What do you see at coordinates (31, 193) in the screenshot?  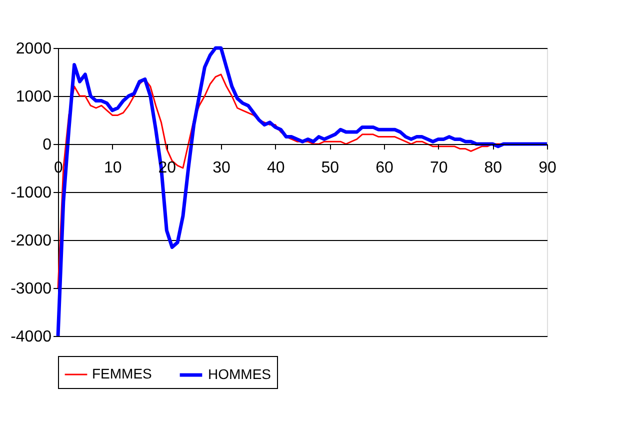 I see `y-tick-label: -1000` at bounding box center [31, 193].